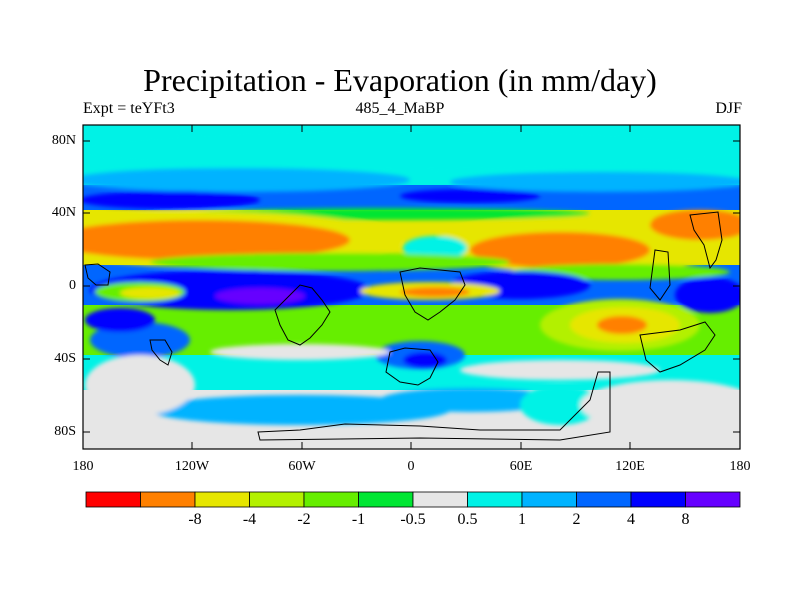 This screenshot has height=600, width=800. I want to click on lat-label-80s: 80S, so click(65, 431).